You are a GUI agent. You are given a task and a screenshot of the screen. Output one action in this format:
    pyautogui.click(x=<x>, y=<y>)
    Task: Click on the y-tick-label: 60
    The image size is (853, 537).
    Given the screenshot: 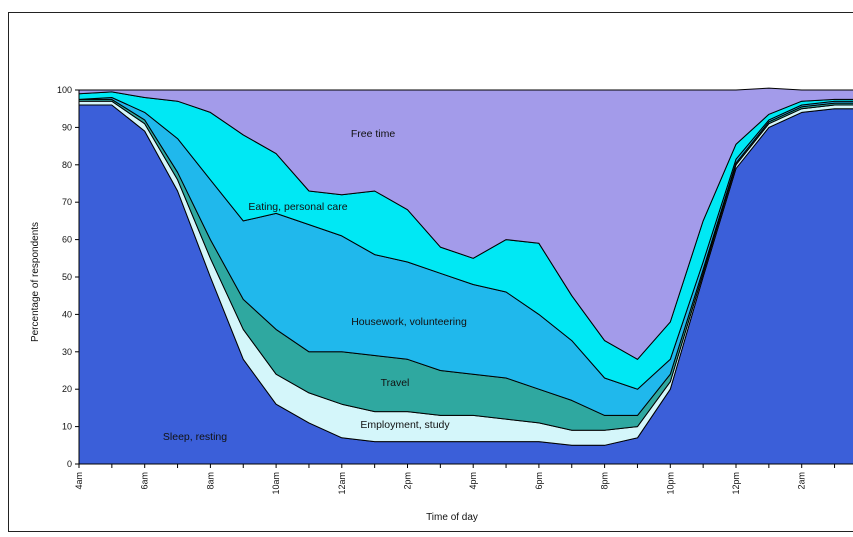 What is the action you would take?
    pyautogui.click(x=67, y=240)
    